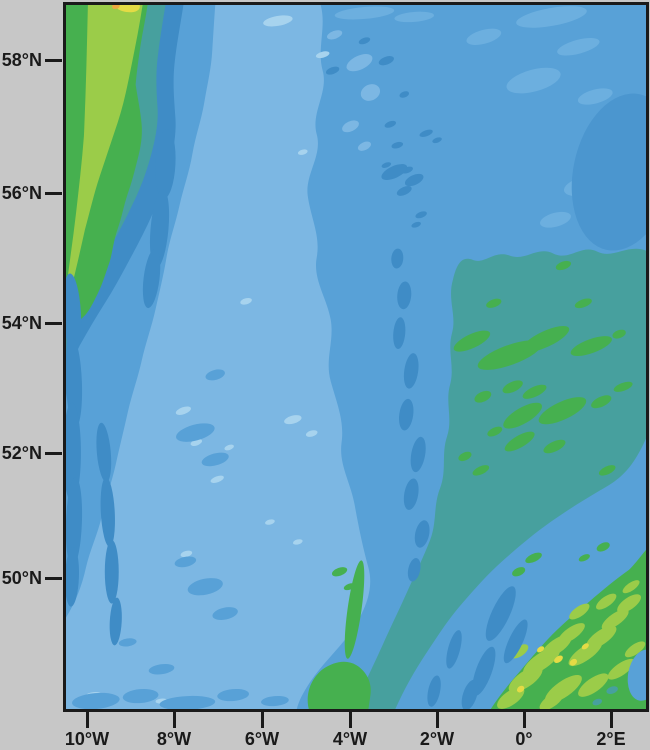 This screenshot has width=650, height=750. I want to click on x-tick-label: 8°W, so click(174, 739).